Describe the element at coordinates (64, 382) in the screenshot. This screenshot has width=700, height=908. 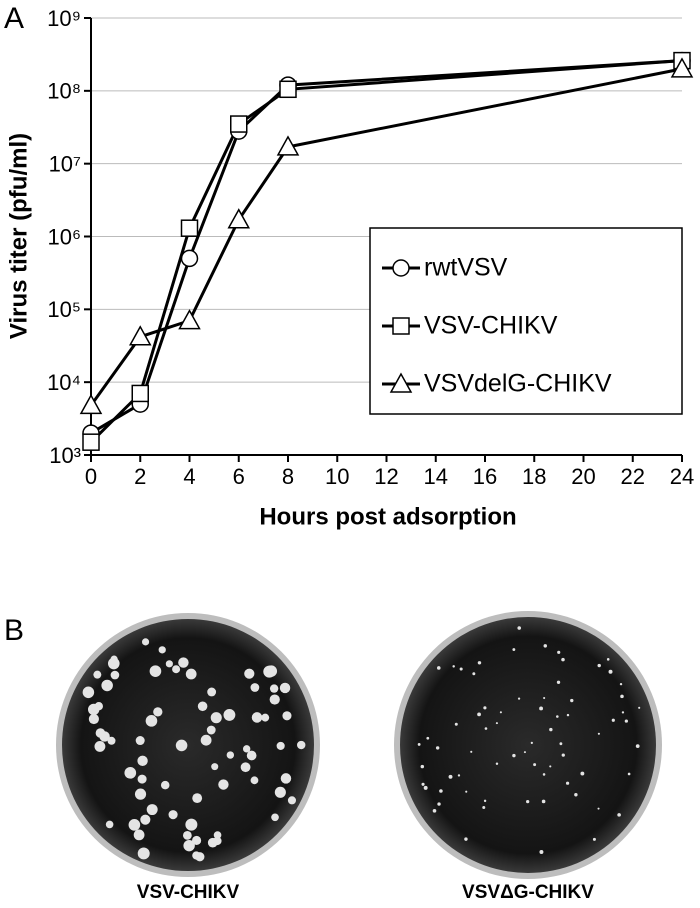
I see `y-tick-label: 10⁴` at that location.